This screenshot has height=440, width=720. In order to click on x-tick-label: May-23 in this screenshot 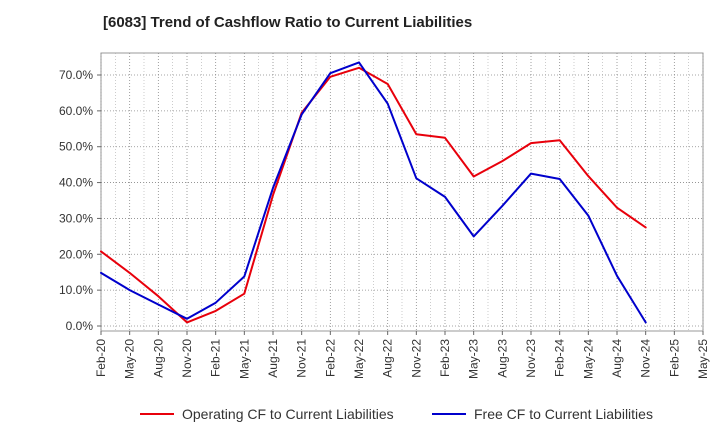, I will do `click(474, 359)`.